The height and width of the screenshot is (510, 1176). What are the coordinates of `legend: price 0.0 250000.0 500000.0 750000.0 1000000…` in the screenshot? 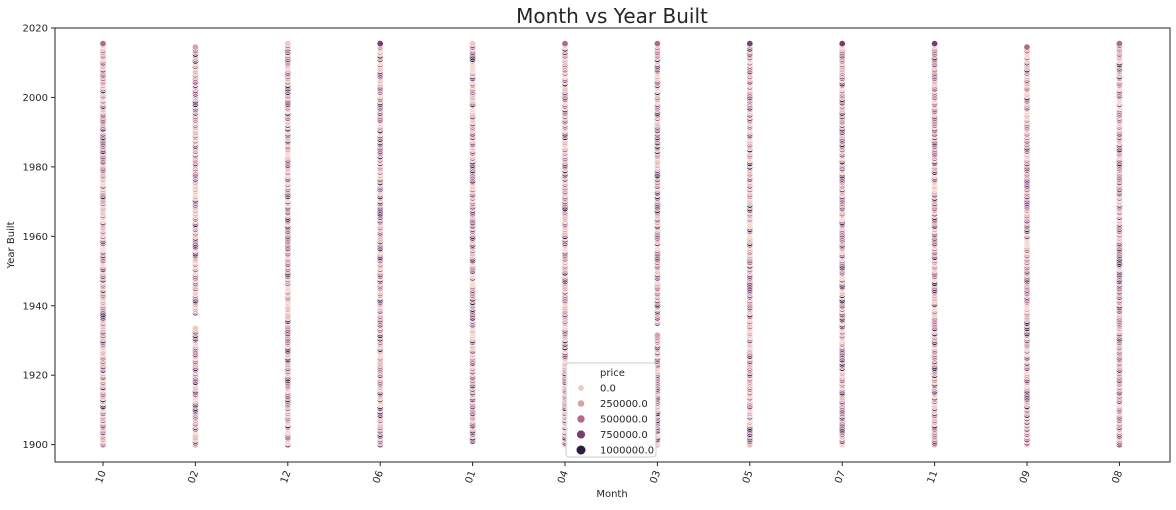 It's located at (611, 410).